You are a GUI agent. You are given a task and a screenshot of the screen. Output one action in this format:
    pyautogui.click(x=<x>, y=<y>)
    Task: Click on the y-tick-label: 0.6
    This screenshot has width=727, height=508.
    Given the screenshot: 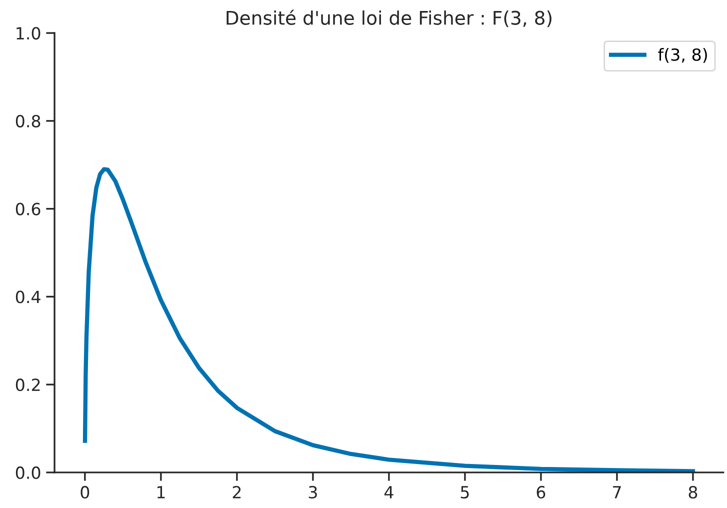 What is the action you would take?
    pyautogui.click(x=28, y=209)
    